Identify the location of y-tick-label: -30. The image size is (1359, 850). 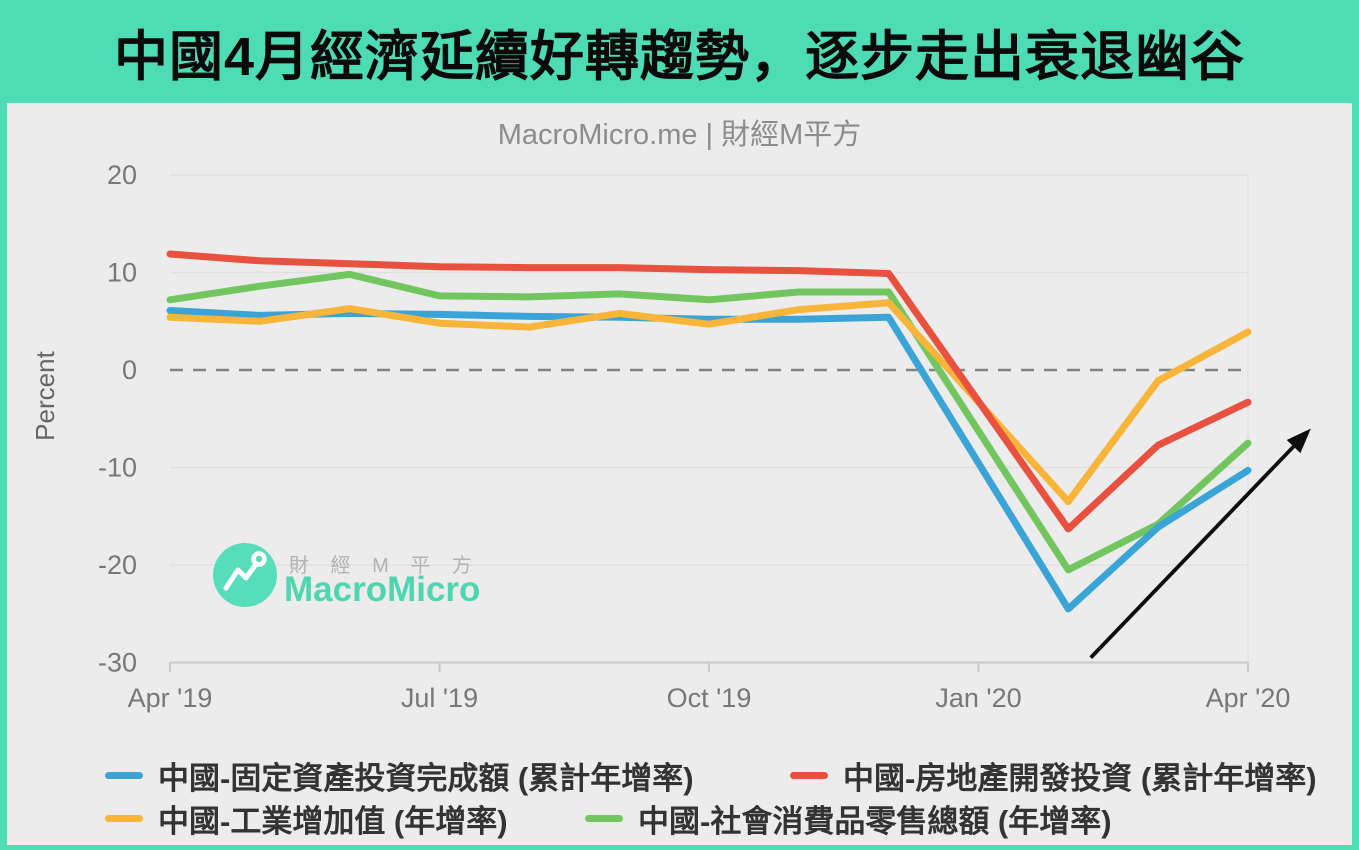
(117, 663).